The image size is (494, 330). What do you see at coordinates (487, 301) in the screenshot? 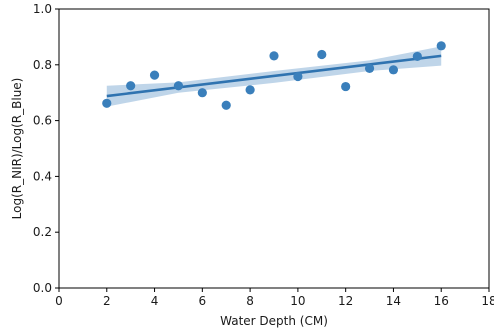
I see `x-tick-label: 18` at bounding box center [487, 301].